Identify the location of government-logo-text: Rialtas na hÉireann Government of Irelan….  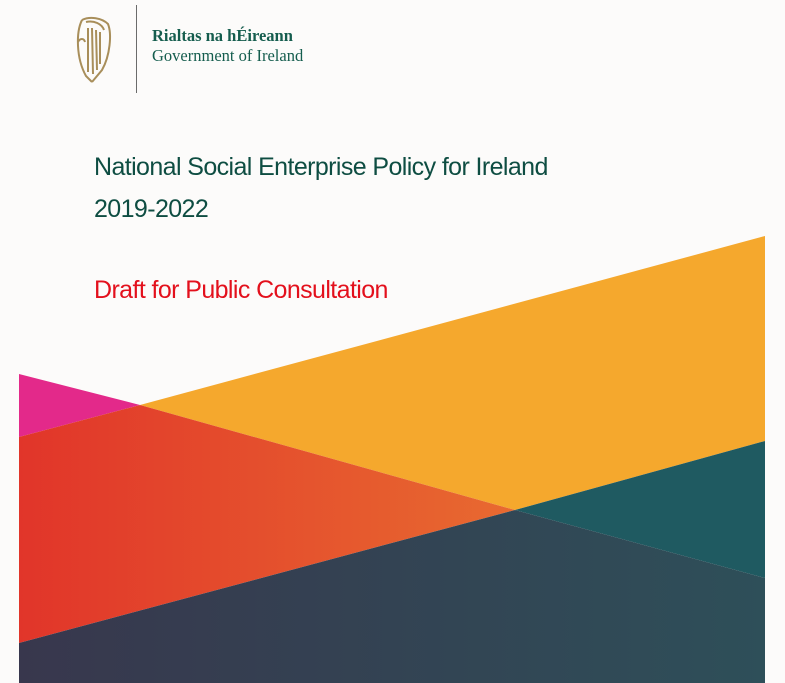
(227, 46).